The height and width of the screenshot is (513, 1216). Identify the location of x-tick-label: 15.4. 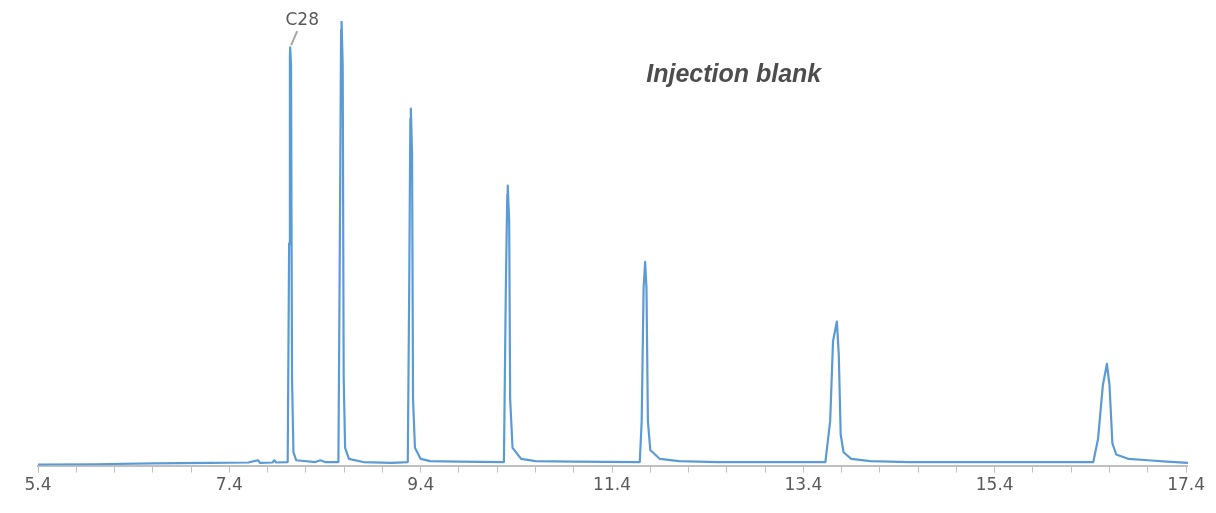
(994, 484).